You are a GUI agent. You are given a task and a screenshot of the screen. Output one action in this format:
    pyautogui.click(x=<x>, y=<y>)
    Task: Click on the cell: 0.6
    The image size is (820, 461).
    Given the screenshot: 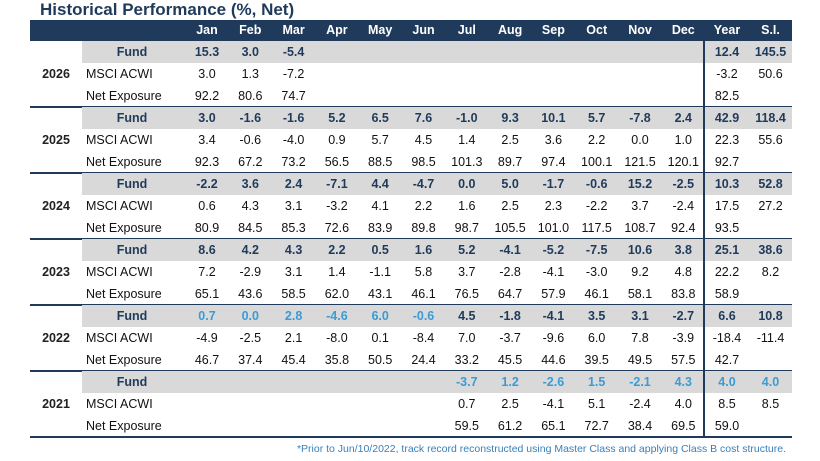 What is the action you would take?
    pyautogui.click(x=207, y=206)
    